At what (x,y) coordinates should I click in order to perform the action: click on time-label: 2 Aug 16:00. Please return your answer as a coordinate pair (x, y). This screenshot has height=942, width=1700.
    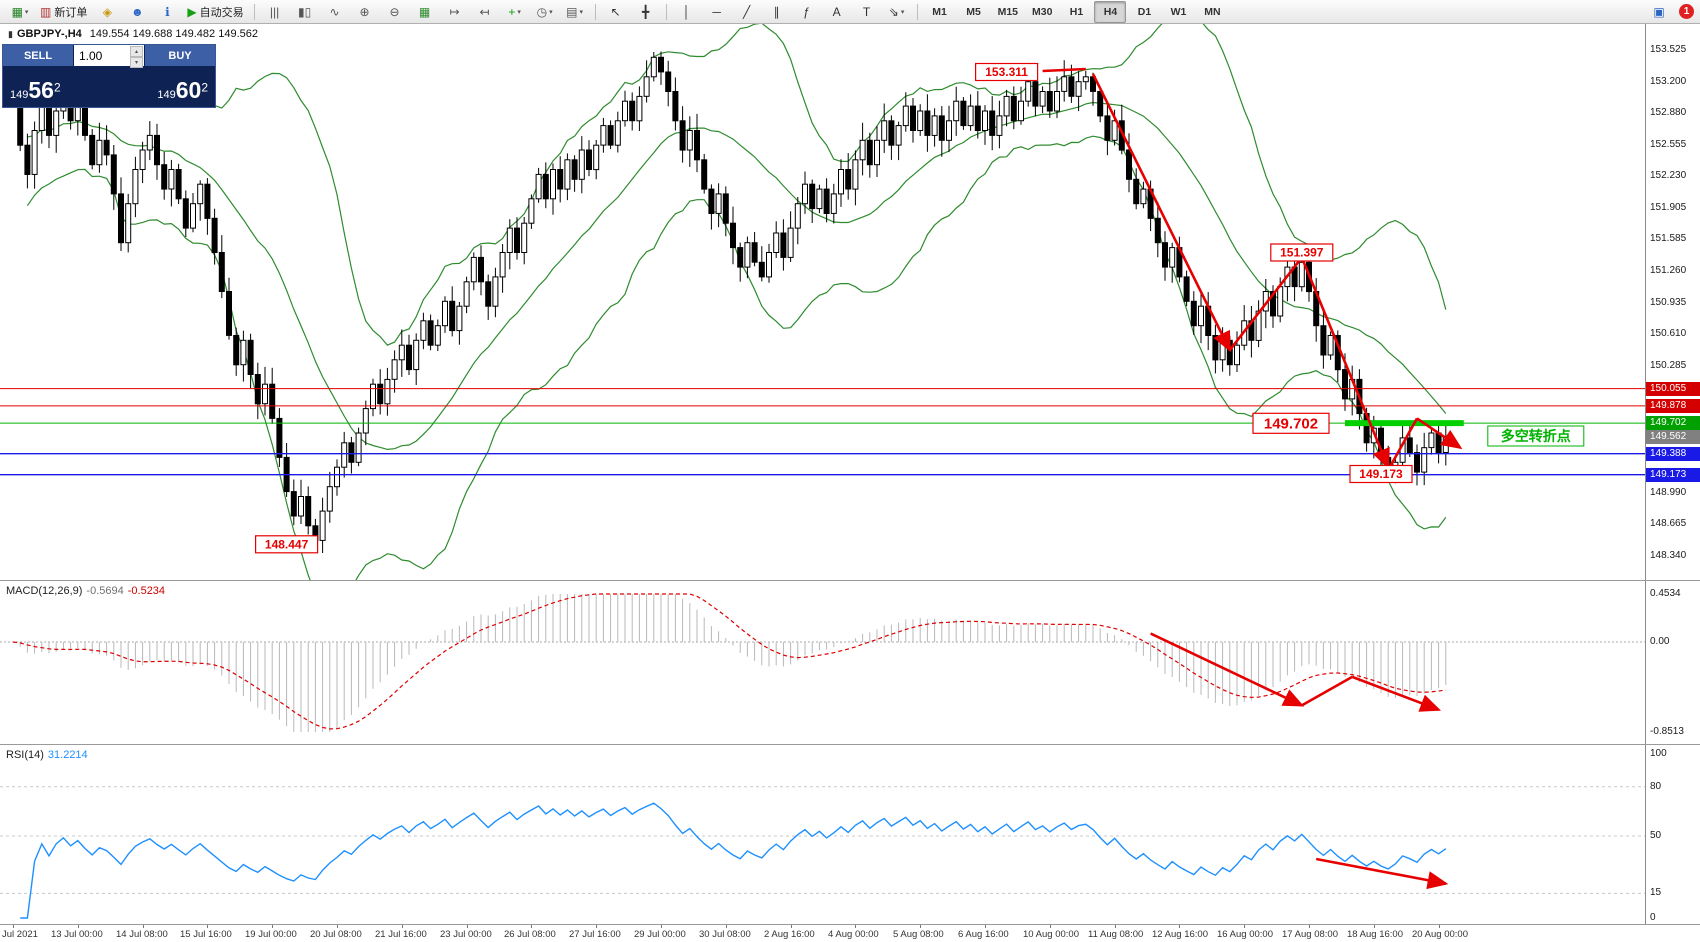
    Looking at the image, I should click on (789, 934).